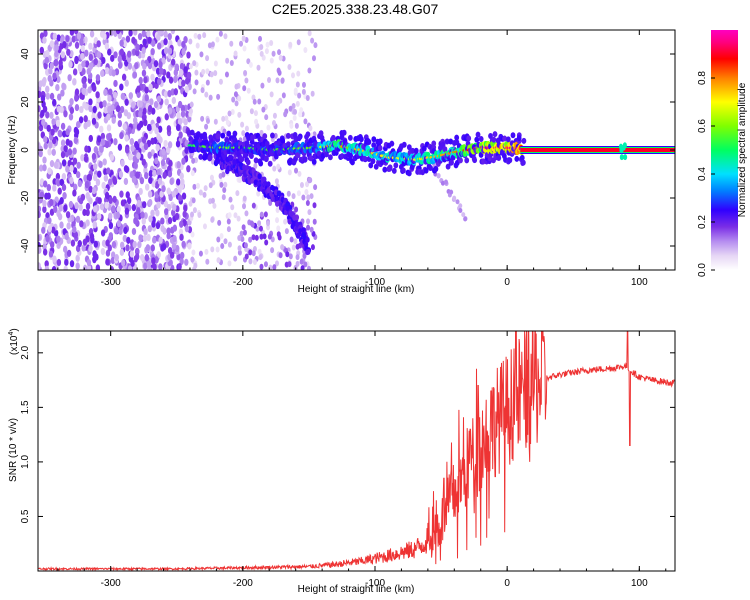 This screenshot has width=750, height=600. I want to click on spectrogram-ylabel: Frequency (Hz), so click(12, 150).